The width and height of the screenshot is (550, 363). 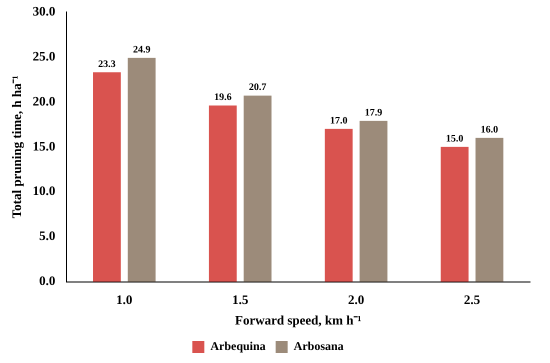 What do you see at coordinates (107, 64) in the screenshot?
I see `data-label: 23.3` at bounding box center [107, 64].